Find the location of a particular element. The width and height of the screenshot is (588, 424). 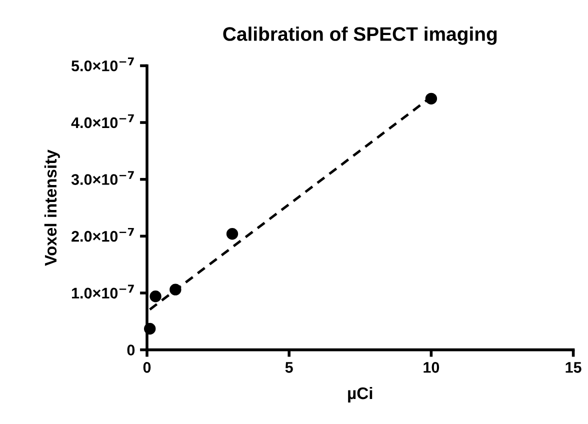

y-tick-label: 2.0×10$^{−7}$ is located at coordinates (103, 235).